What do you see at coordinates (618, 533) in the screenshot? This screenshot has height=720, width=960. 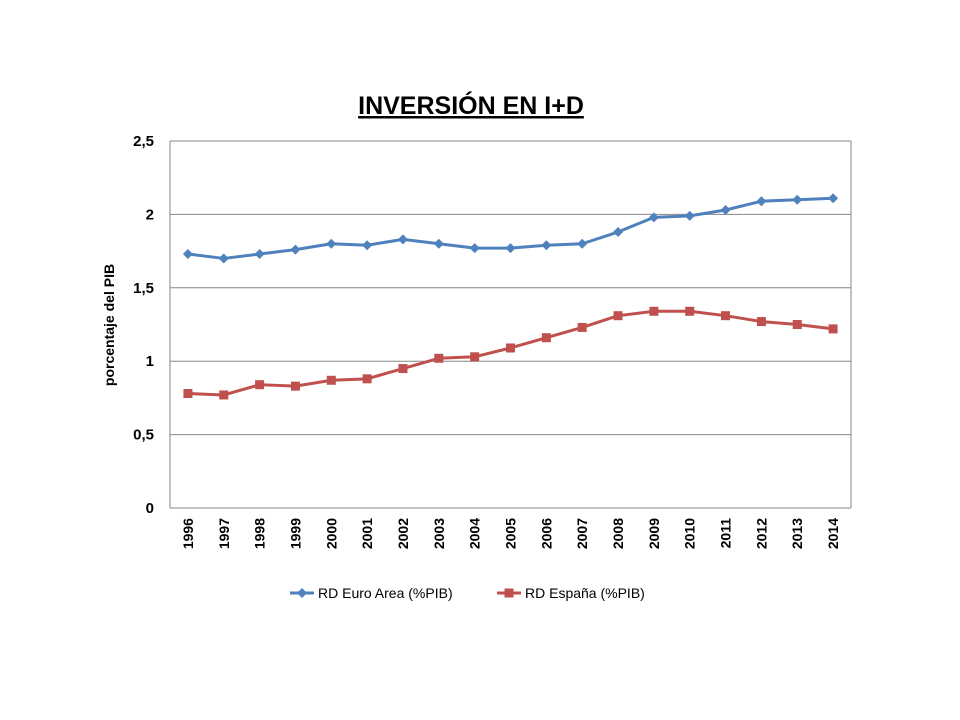 I see `x-tick-label: 2008` at bounding box center [618, 533].